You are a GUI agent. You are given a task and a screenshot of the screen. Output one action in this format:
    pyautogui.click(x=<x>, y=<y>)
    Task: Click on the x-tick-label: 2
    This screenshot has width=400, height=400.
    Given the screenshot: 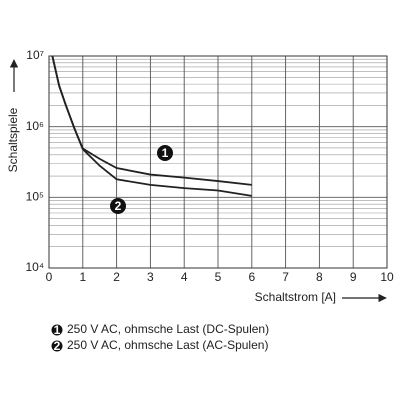 What is the action you would take?
    pyautogui.click(x=116, y=277)
    